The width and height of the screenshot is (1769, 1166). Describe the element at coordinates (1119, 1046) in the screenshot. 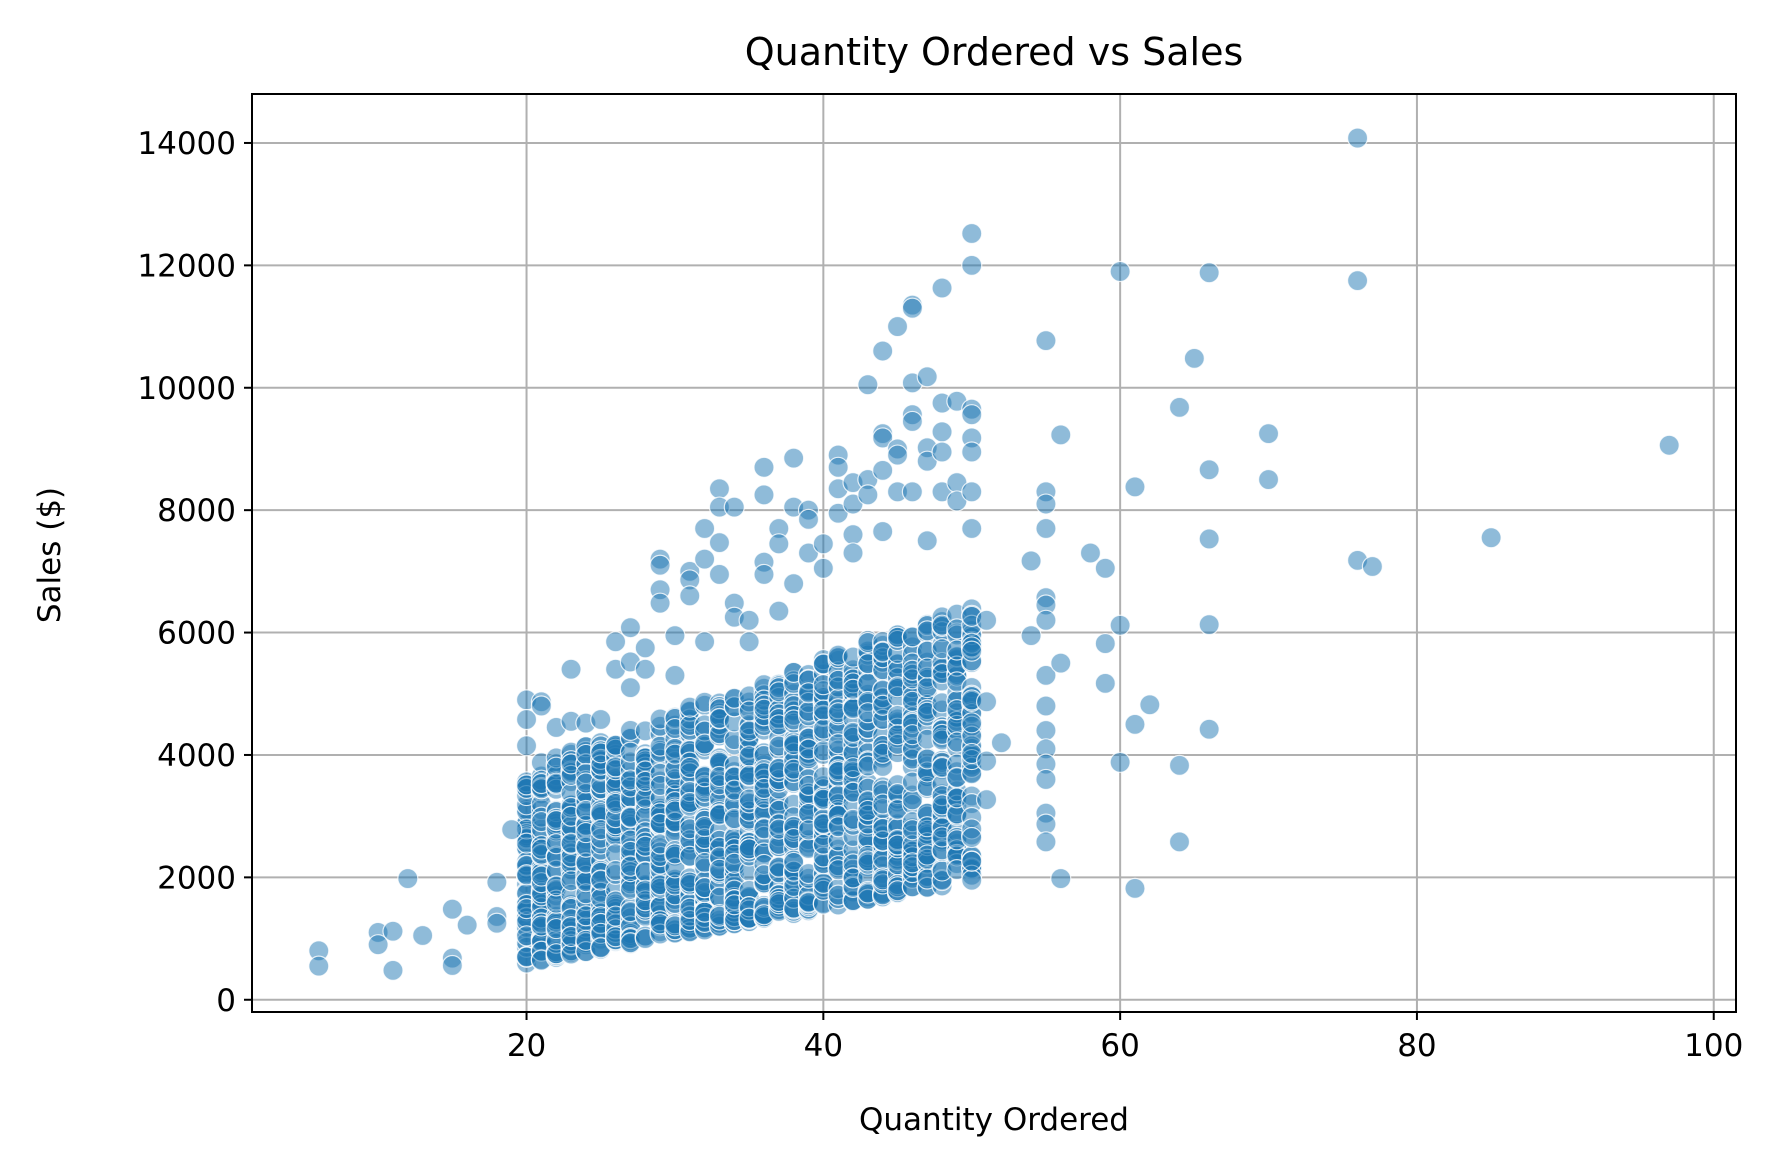

I see `x-tick-label: 60` at that location.